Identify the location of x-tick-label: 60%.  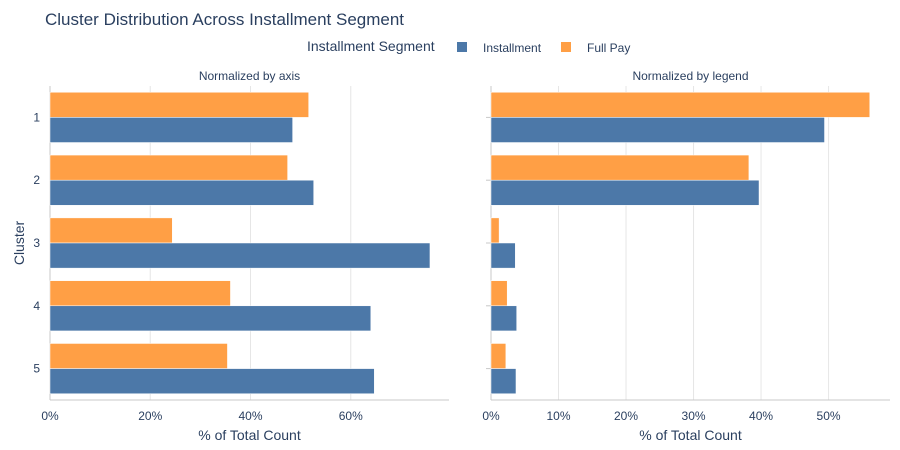
(351, 416).